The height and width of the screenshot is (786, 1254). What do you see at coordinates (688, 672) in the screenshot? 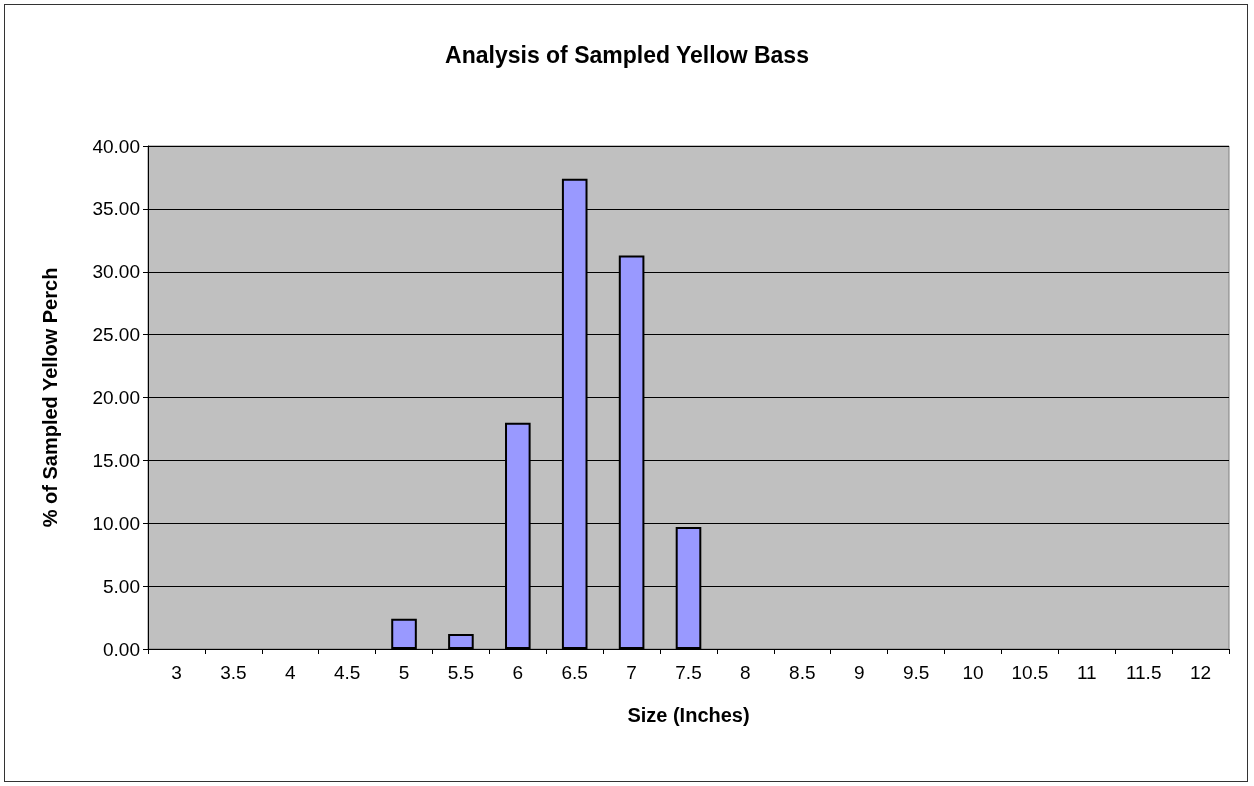
I see `x-tick-label: 7.5` at bounding box center [688, 672].